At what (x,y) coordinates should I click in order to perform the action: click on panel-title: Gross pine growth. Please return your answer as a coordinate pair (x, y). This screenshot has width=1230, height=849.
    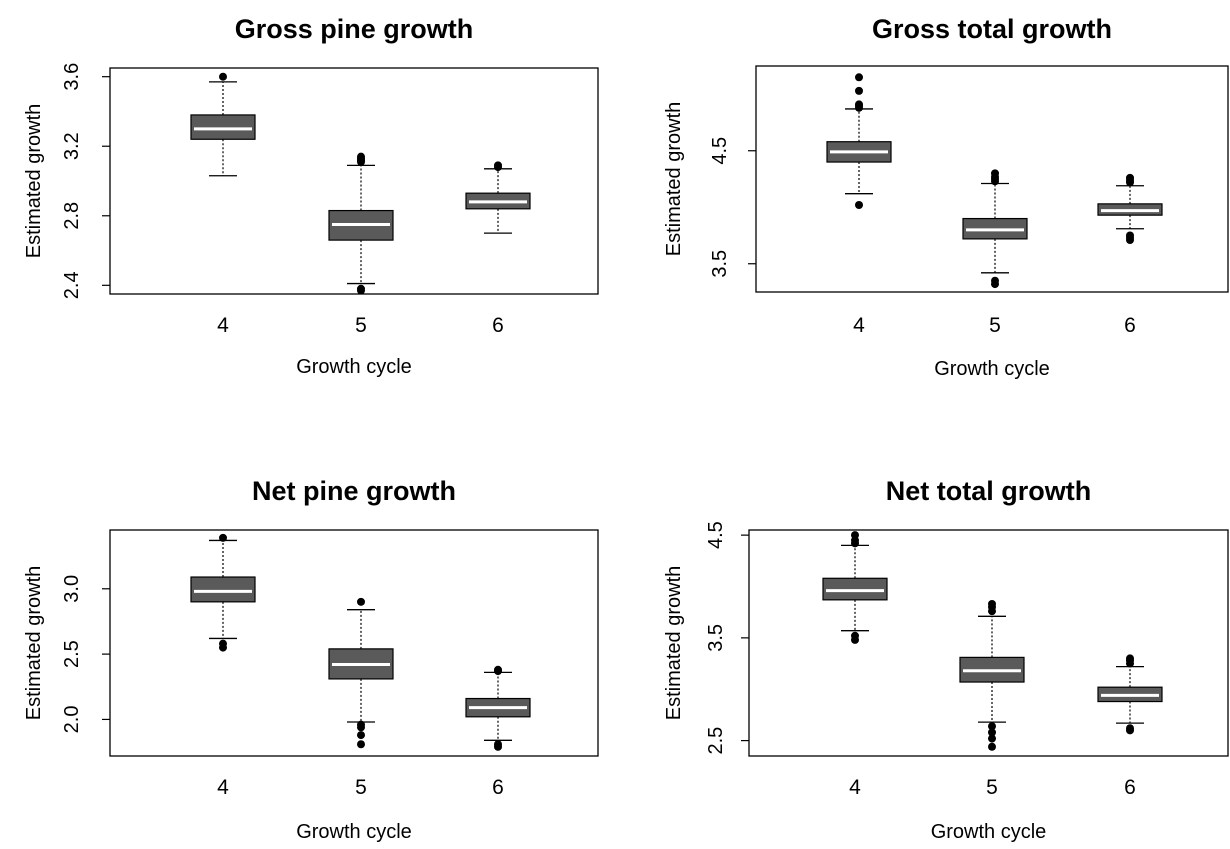
    Looking at the image, I should click on (354, 29).